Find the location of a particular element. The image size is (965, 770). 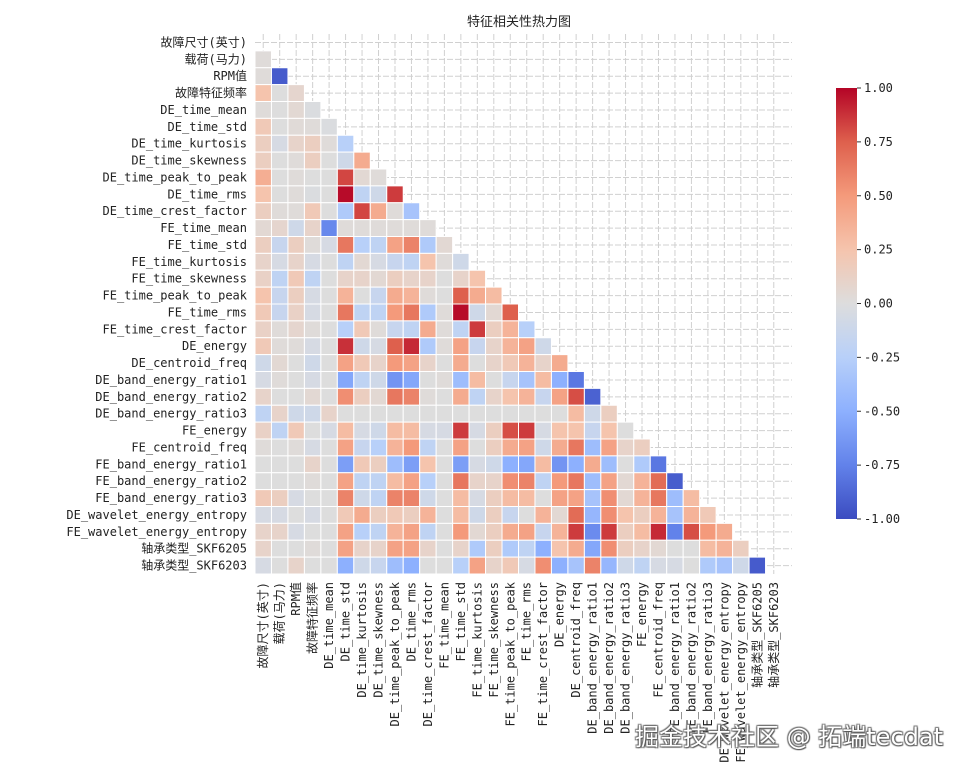

x-tick-label: FE_band_energy_ratio3 is located at coordinates (708, 658).